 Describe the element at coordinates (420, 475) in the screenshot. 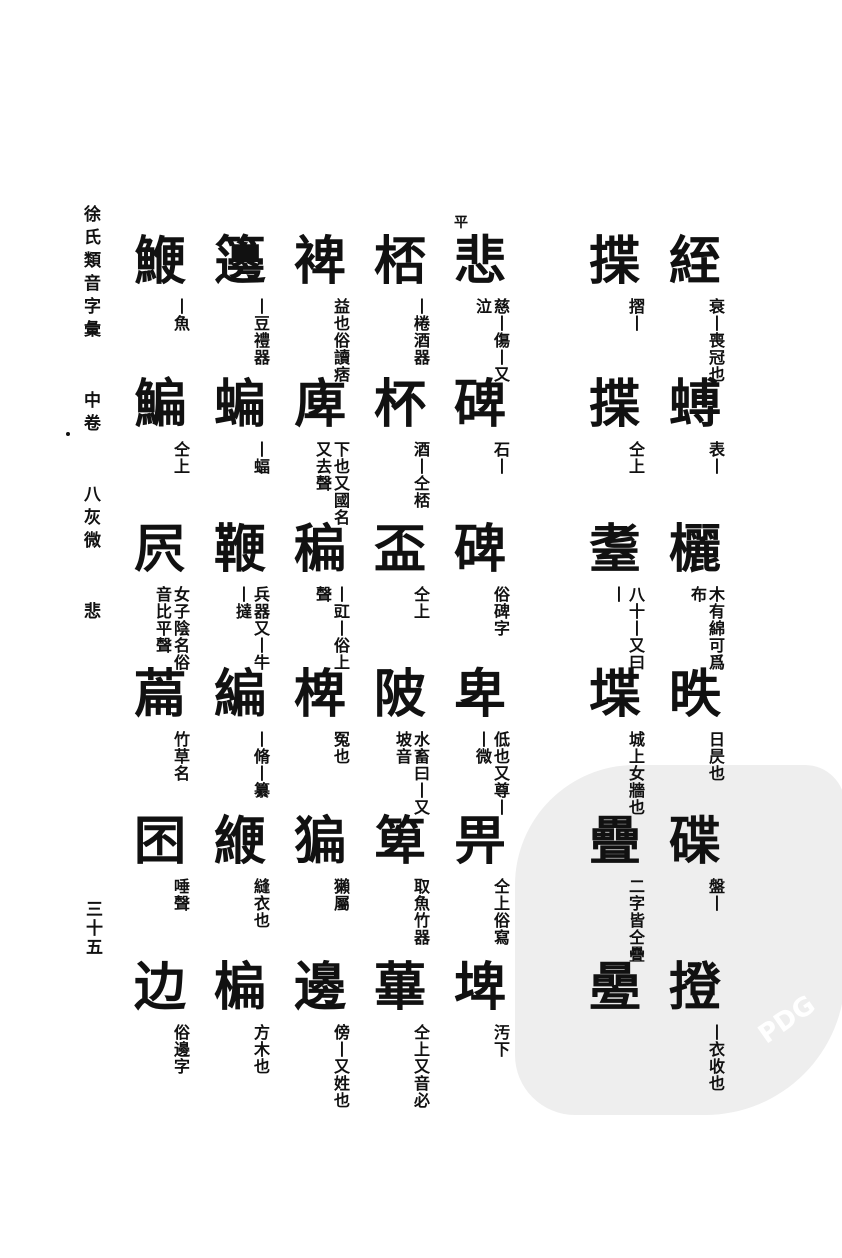

I see `gloss-note: 酒丨仝桮` at that location.